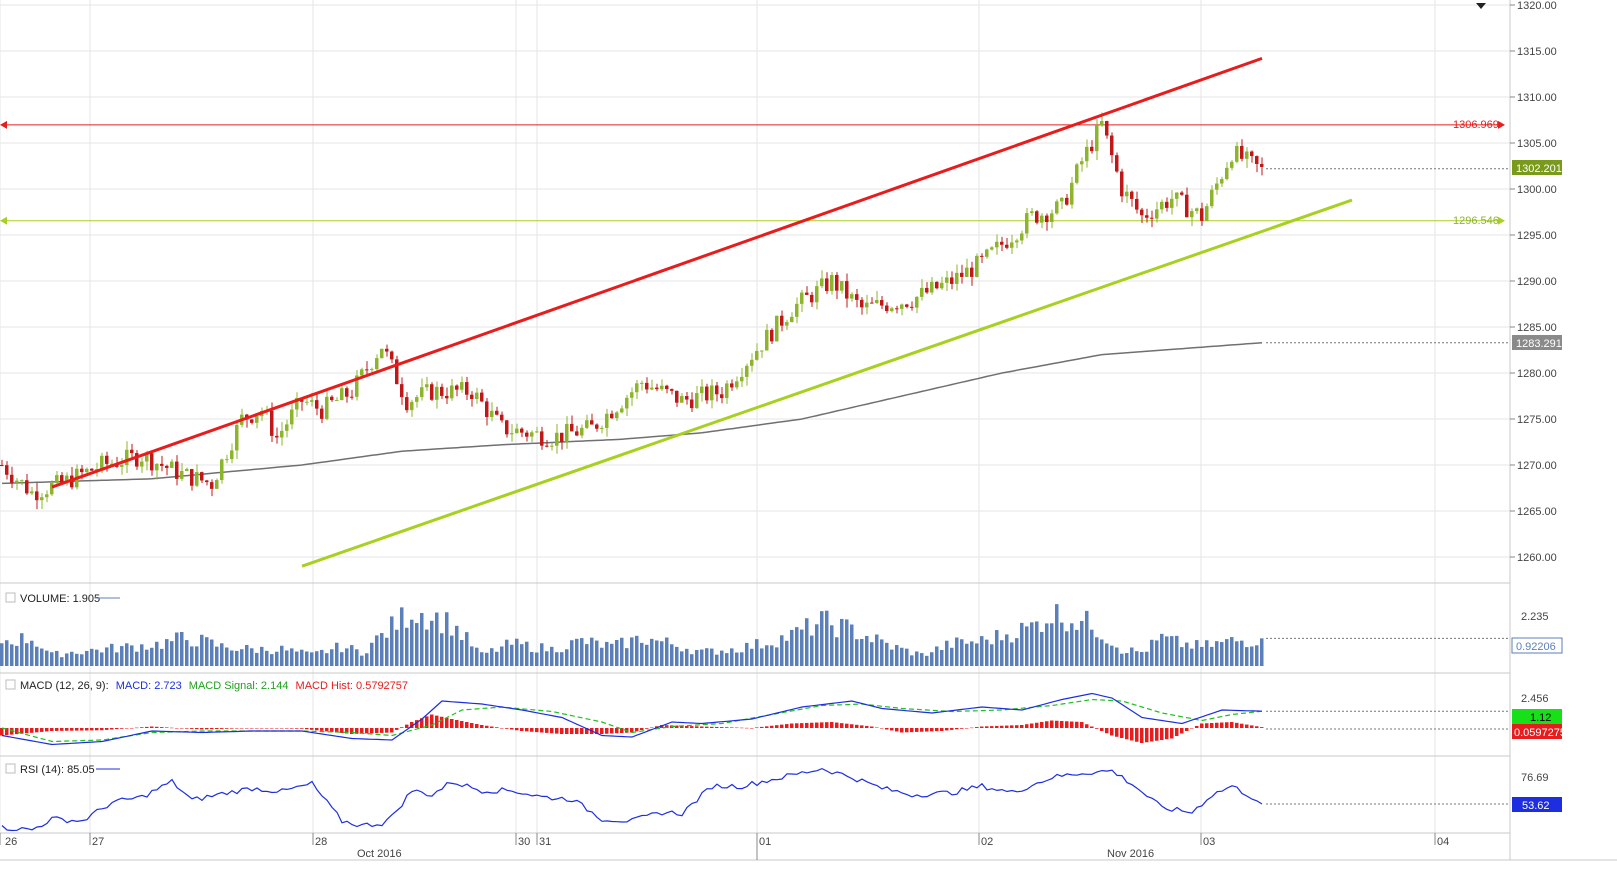 This screenshot has height=890, width=1617. Describe the element at coordinates (10, 768) in the screenshot. I see `rsi-legend-checkbox` at that location.